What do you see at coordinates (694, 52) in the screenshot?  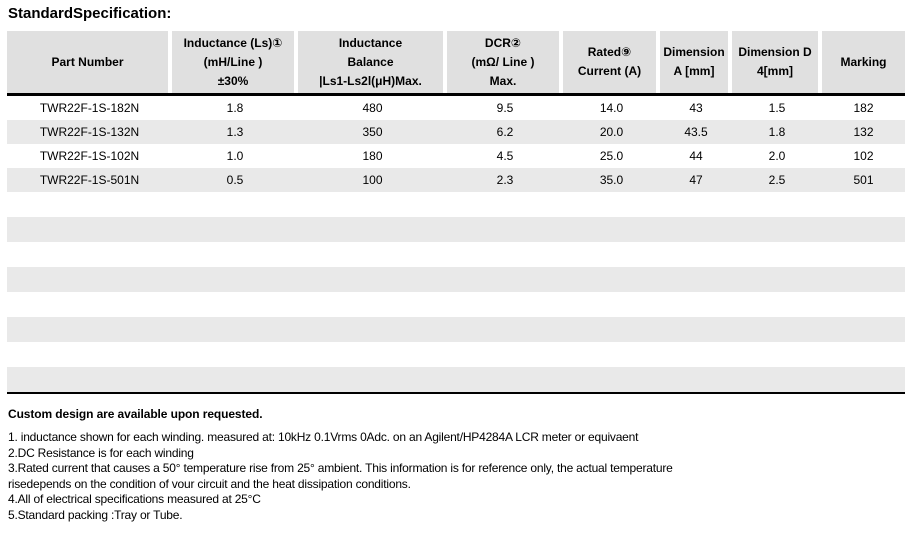 I see `header-line: Dimension` at bounding box center [694, 52].